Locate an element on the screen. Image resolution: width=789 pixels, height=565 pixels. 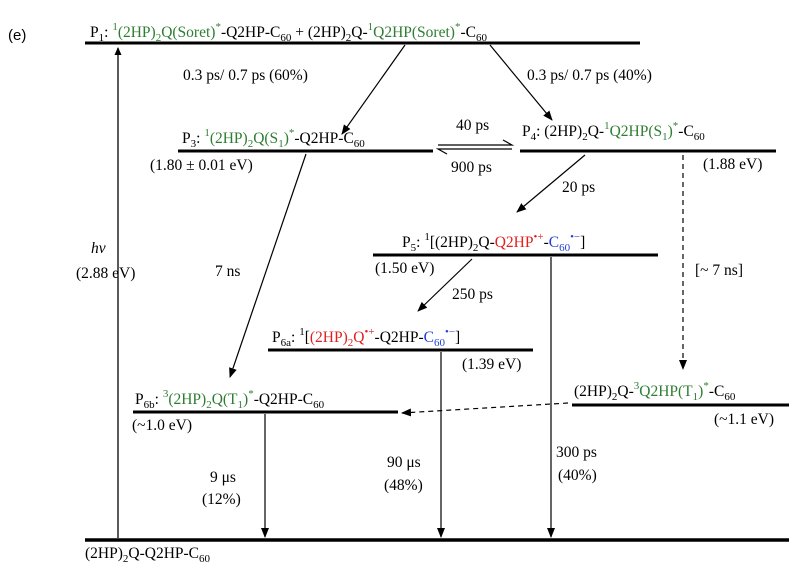
state-p6b-energy: (~1.0 eV) is located at coordinates (162, 425).